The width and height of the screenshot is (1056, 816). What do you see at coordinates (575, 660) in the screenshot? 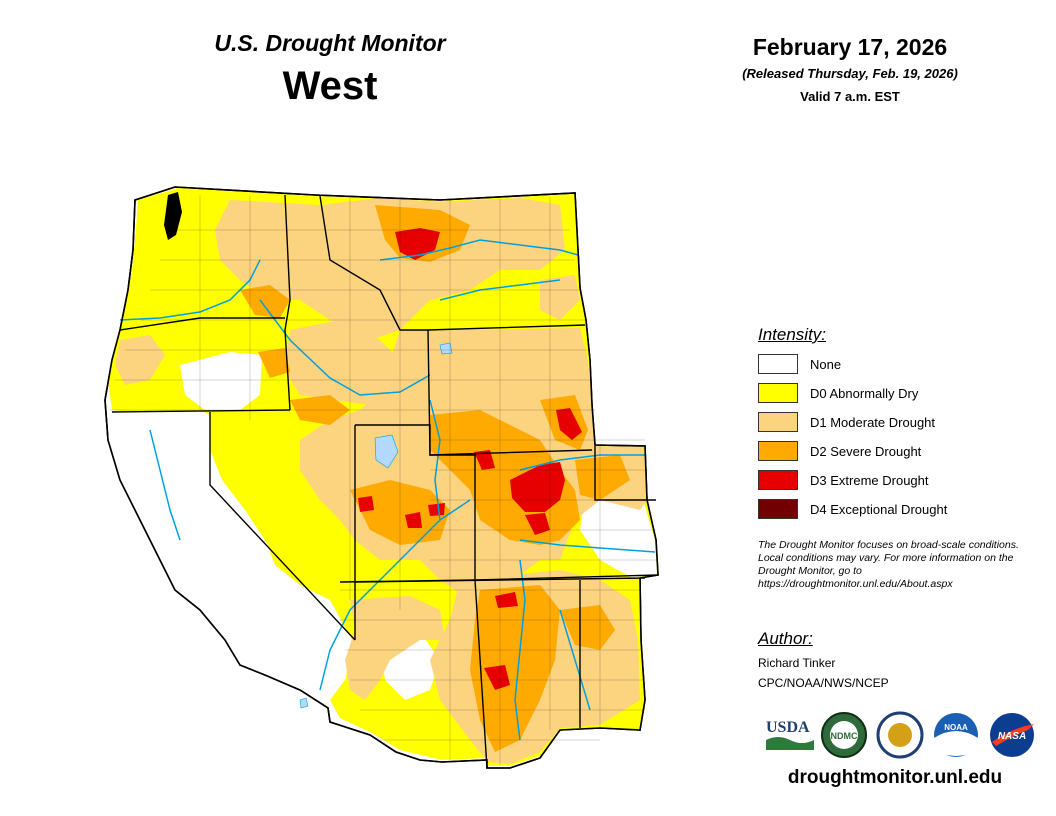
I see `river-pecos` at bounding box center [575, 660].